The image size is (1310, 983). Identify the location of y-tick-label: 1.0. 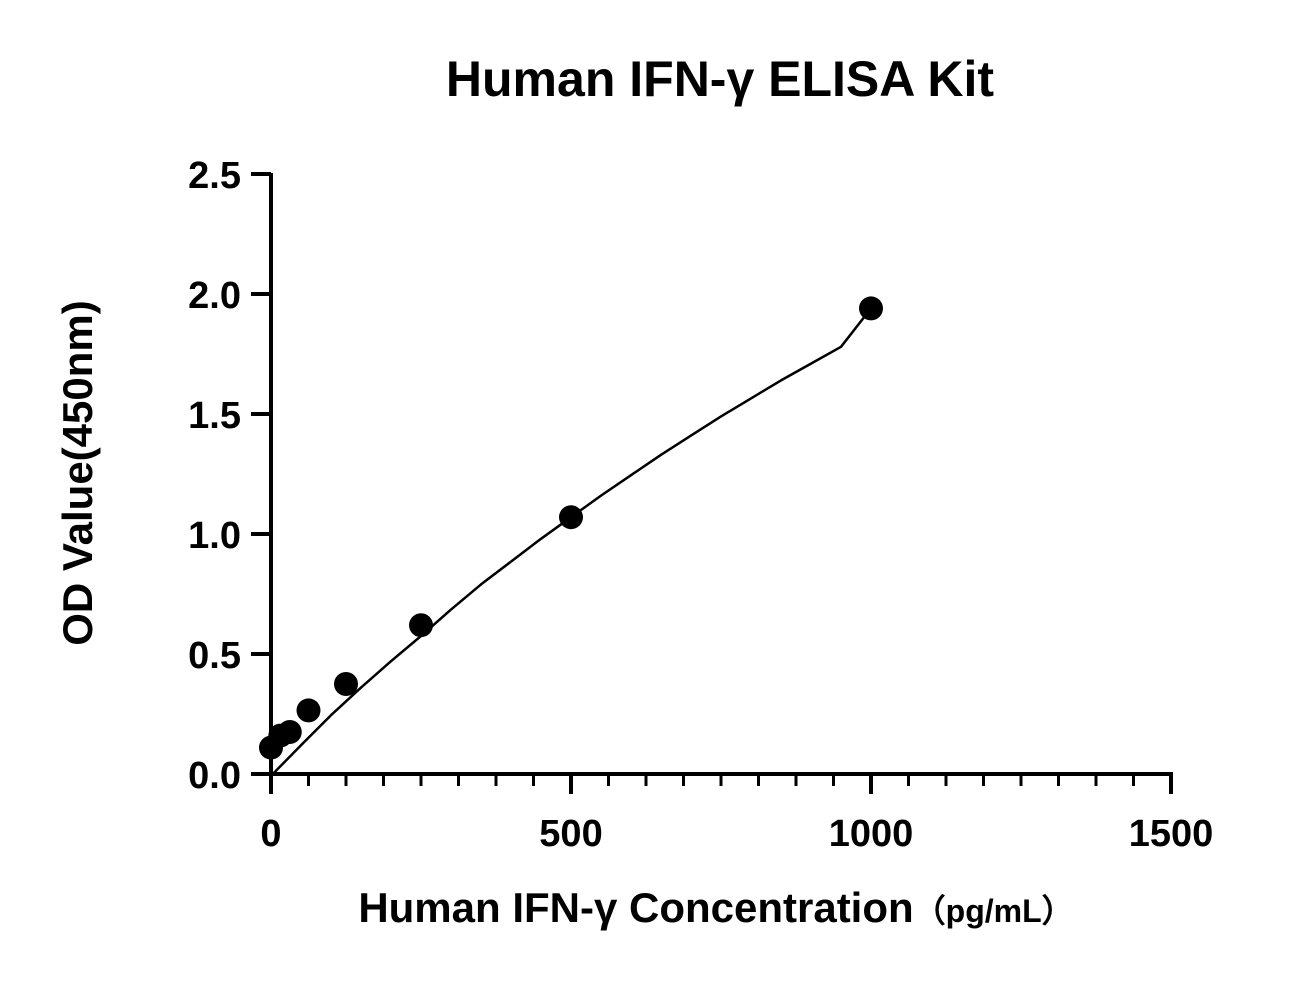
(214, 536).